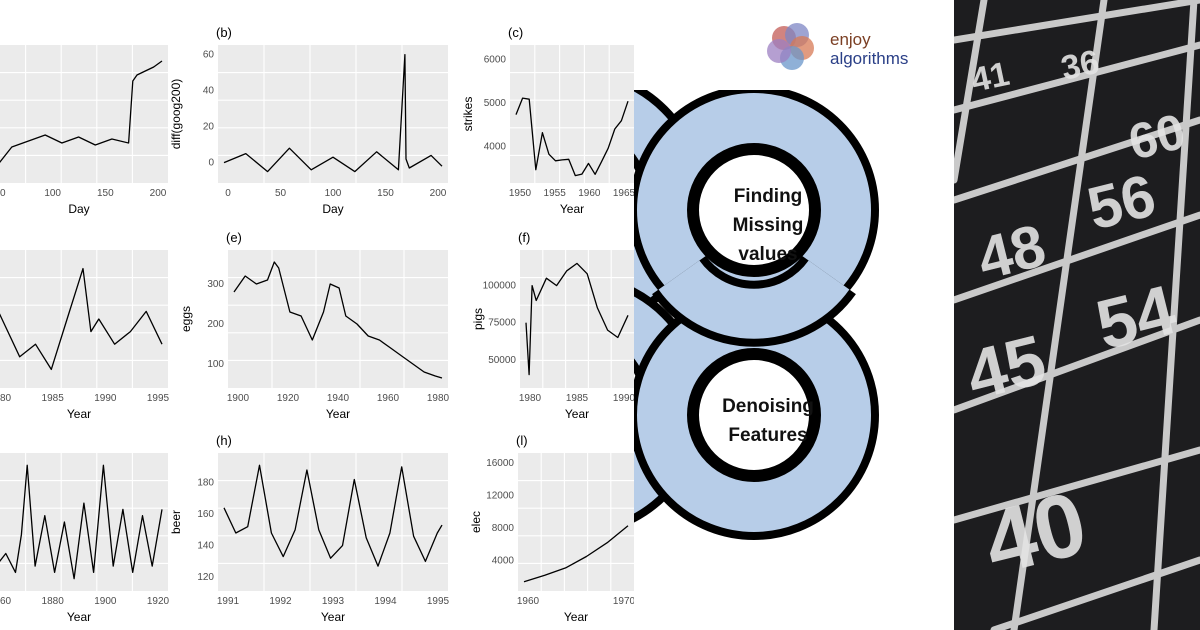  Describe the element at coordinates (385, 193) in the screenshot. I see `x-tick-label: 150` at that location.